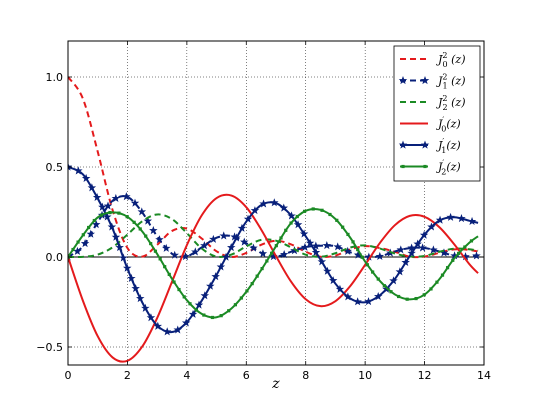 Image resolution: width=540 pixels, height=407 pixels. Describe the element at coordinates (305, 375) in the screenshot. I see `x-tick-label: 8` at that location.